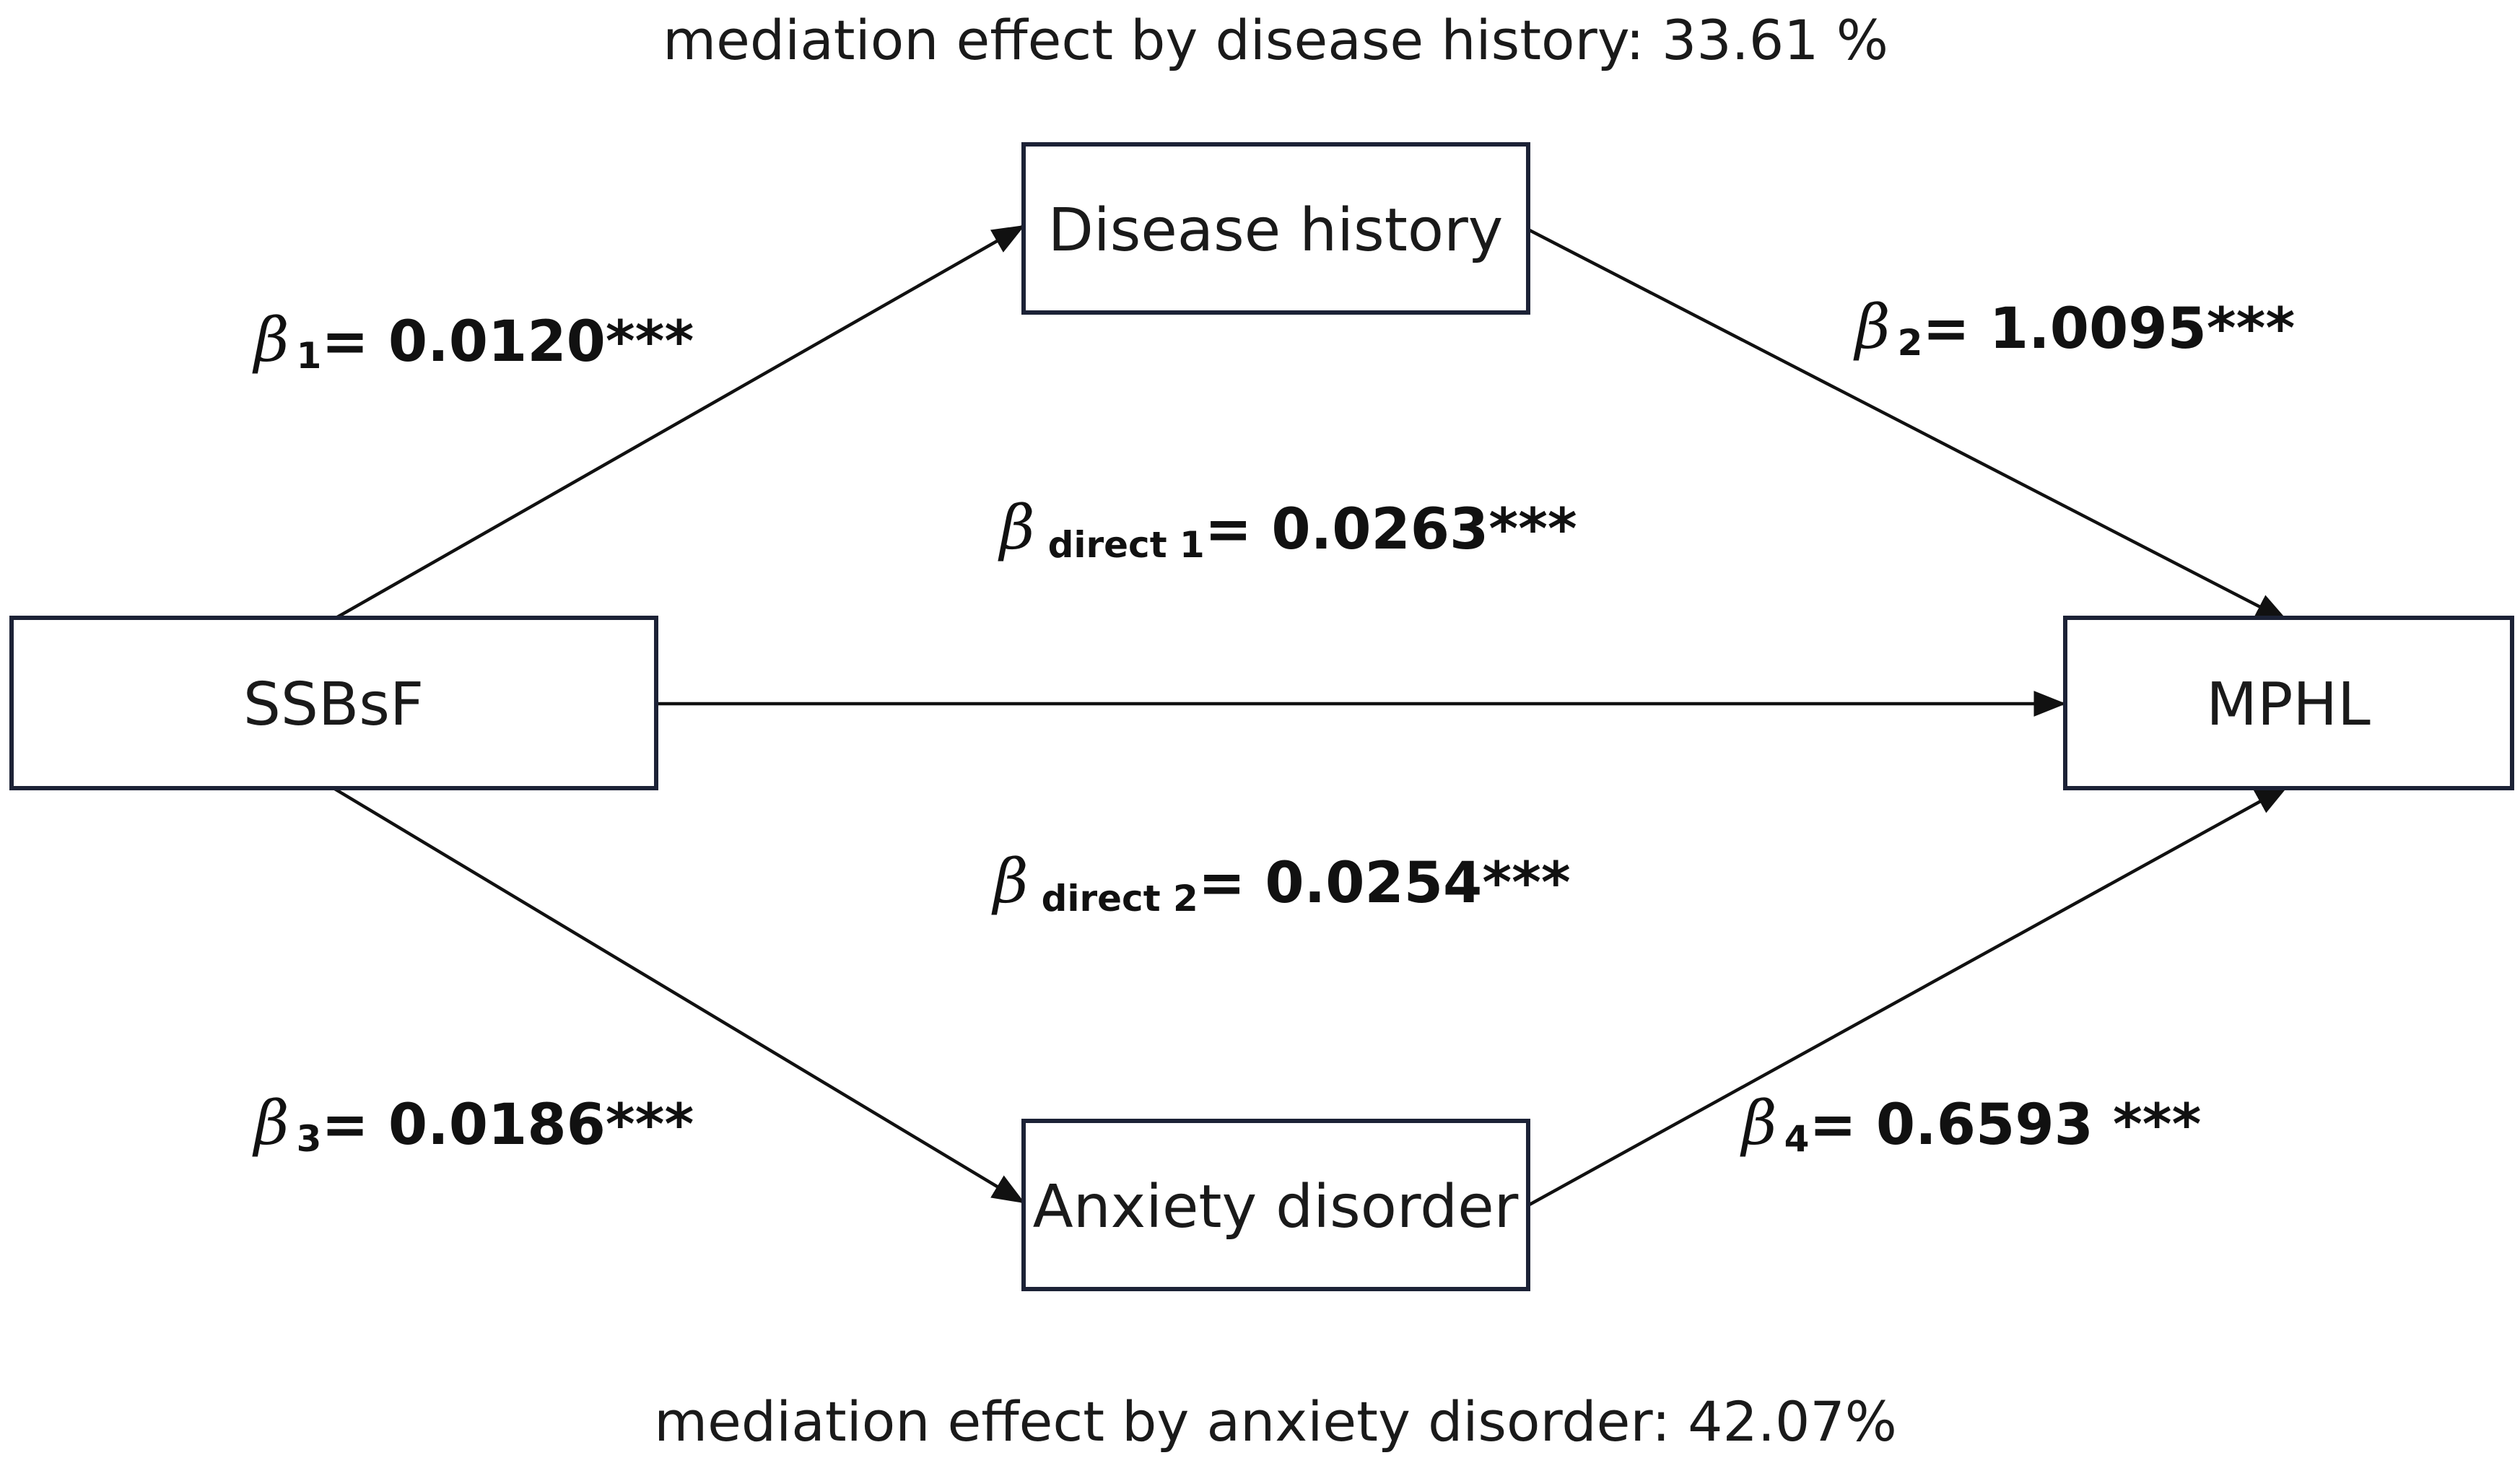 Image resolution: width=2520 pixels, height=1463 pixels. I want to click on node-anxiety-disorder: Anxiety disorder, so click(1275, 1205).